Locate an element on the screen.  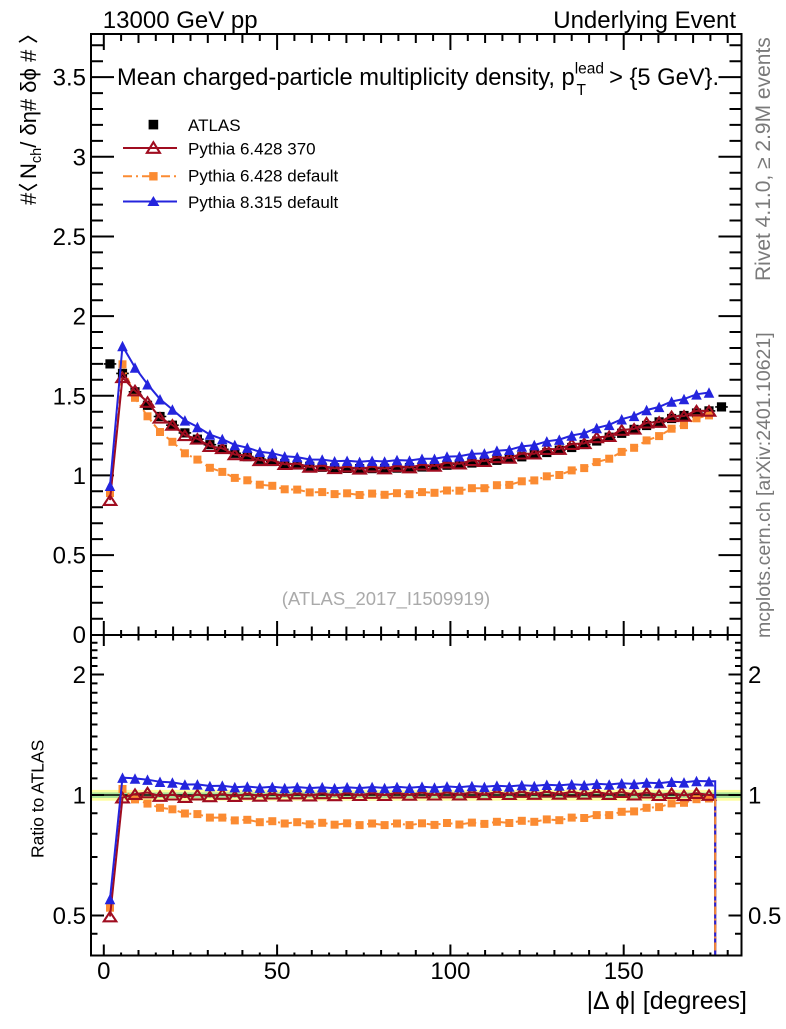
svg-text: 150 is located at coordinates (624, 971).